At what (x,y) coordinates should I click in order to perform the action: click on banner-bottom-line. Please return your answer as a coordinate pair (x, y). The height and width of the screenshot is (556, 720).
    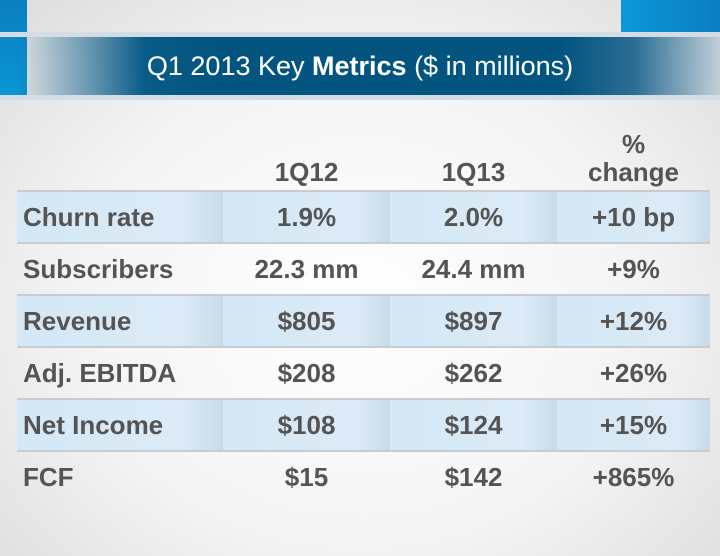
    Looking at the image, I should click on (360, 97).